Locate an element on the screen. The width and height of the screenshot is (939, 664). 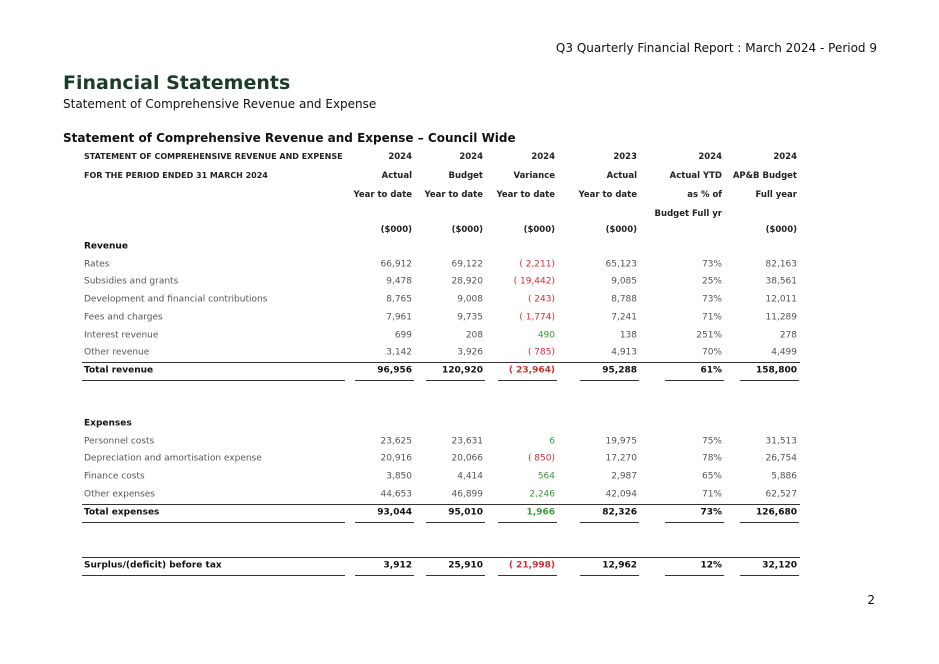
cell: 12,011 is located at coordinates (781, 299).